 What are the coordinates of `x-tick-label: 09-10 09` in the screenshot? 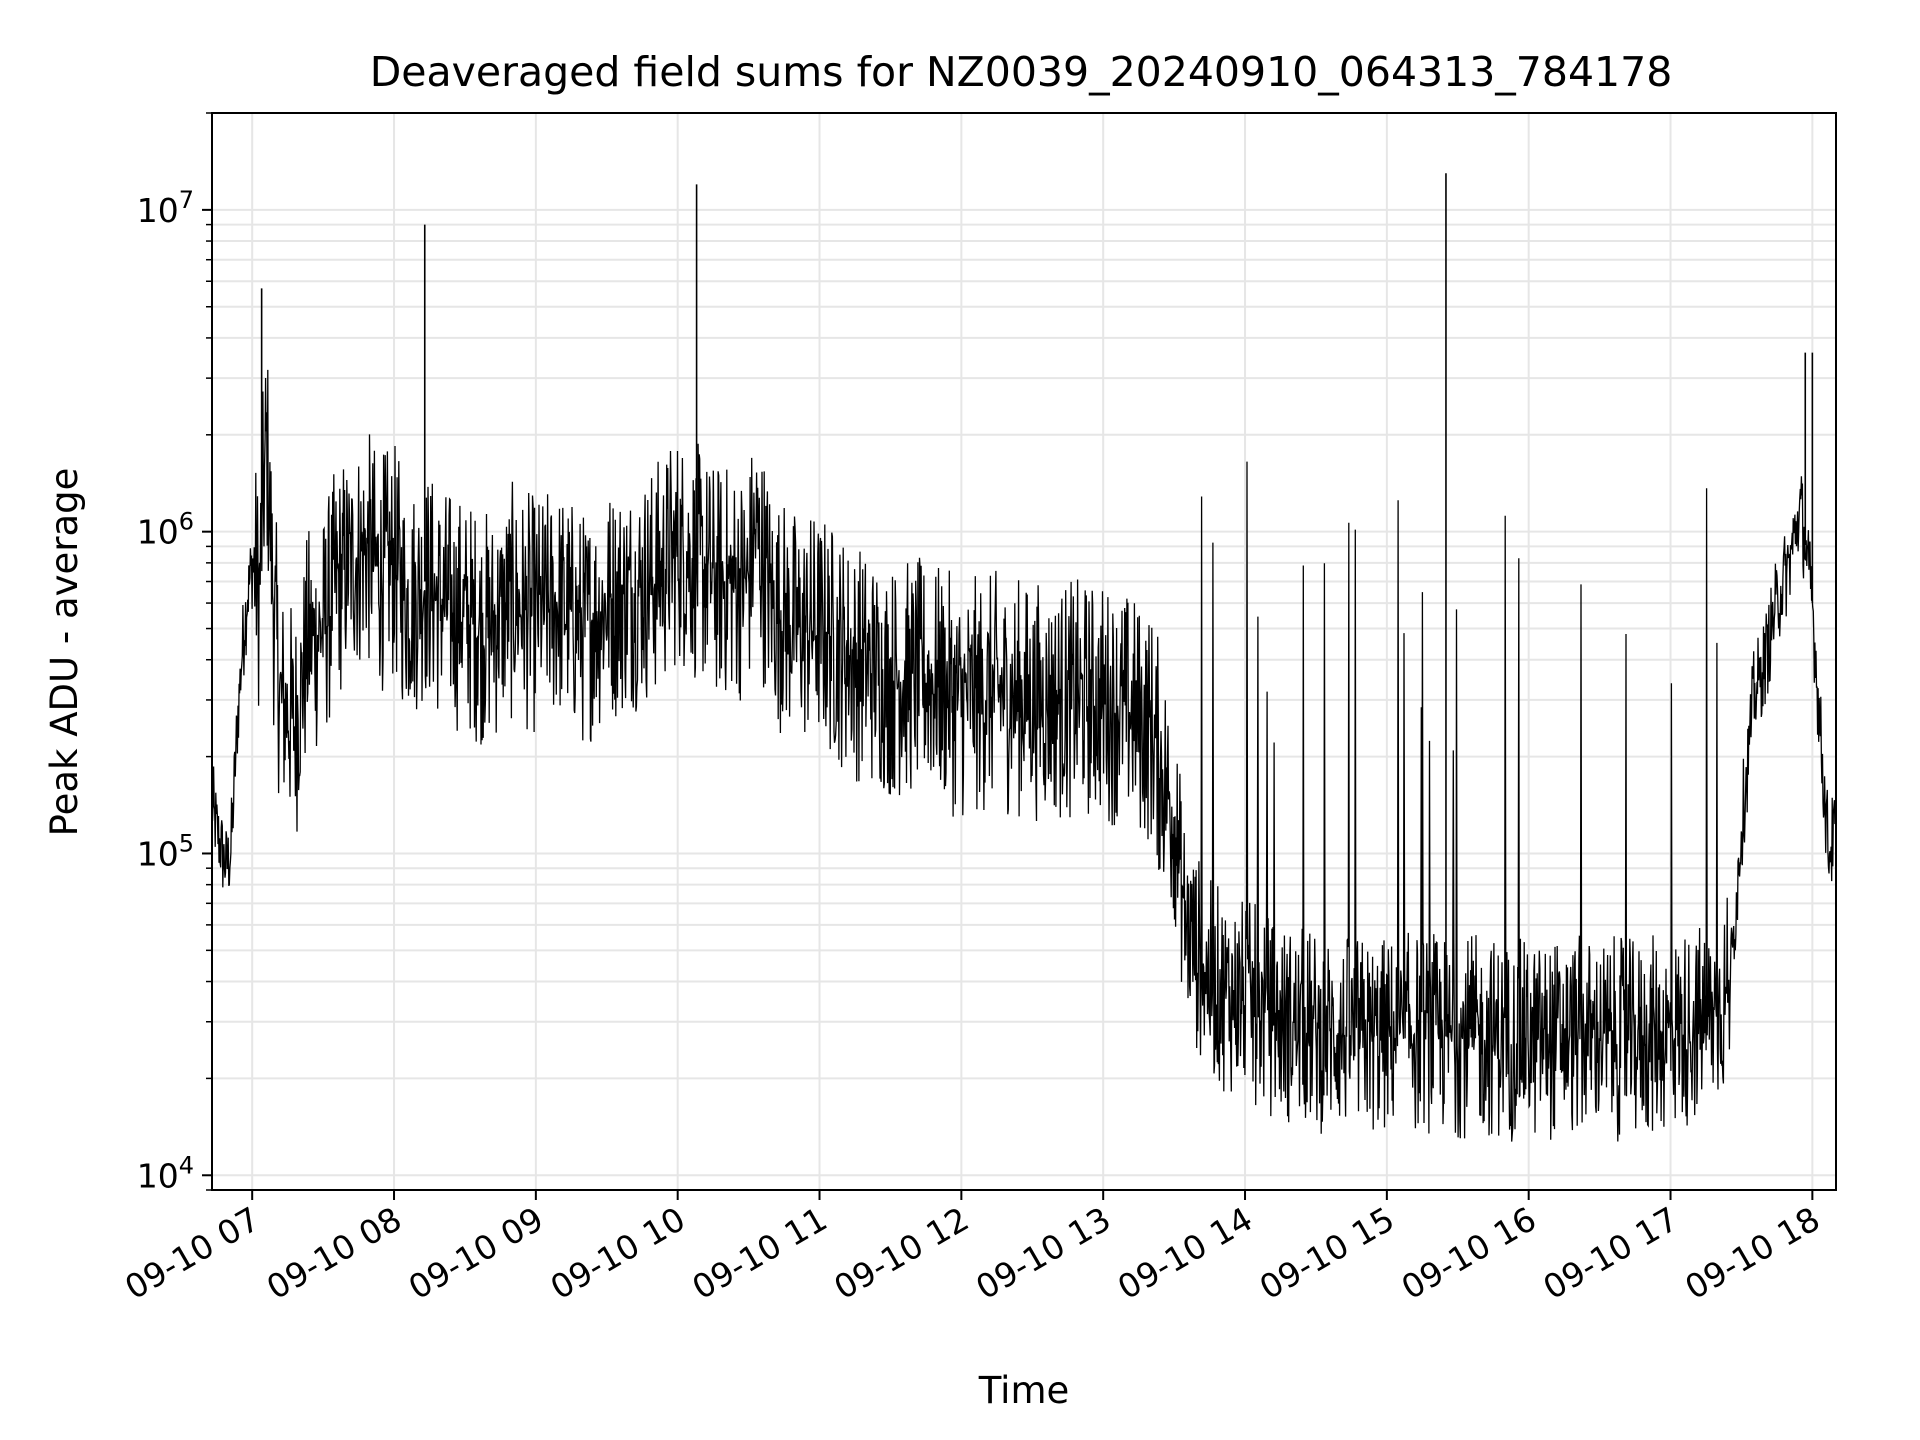 It's located at (476, 1253).